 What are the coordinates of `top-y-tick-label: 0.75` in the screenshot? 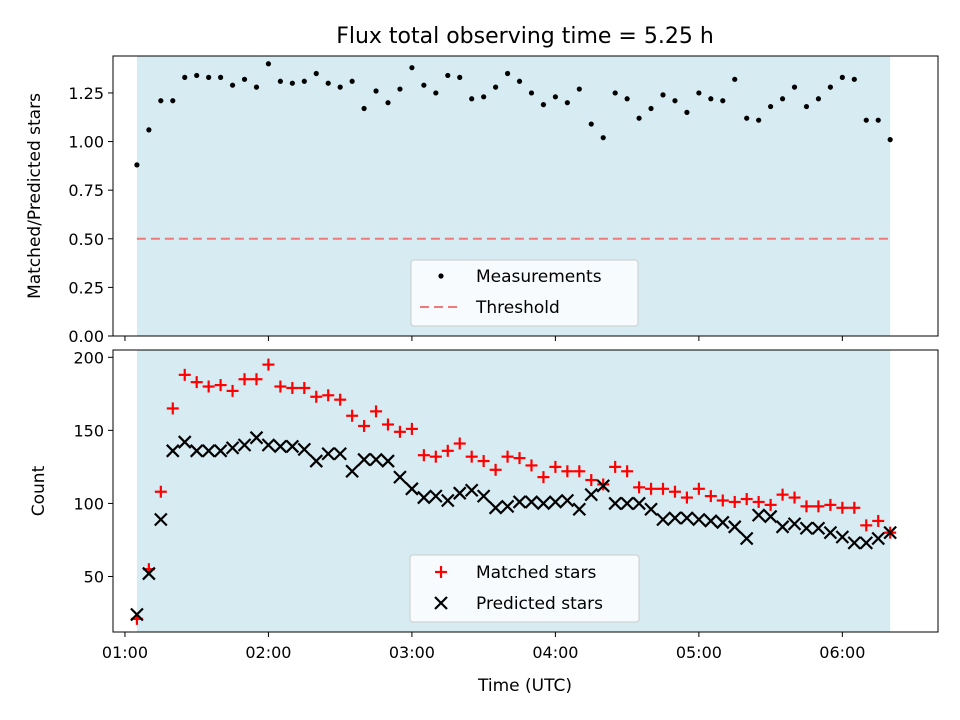 It's located at (86, 190).